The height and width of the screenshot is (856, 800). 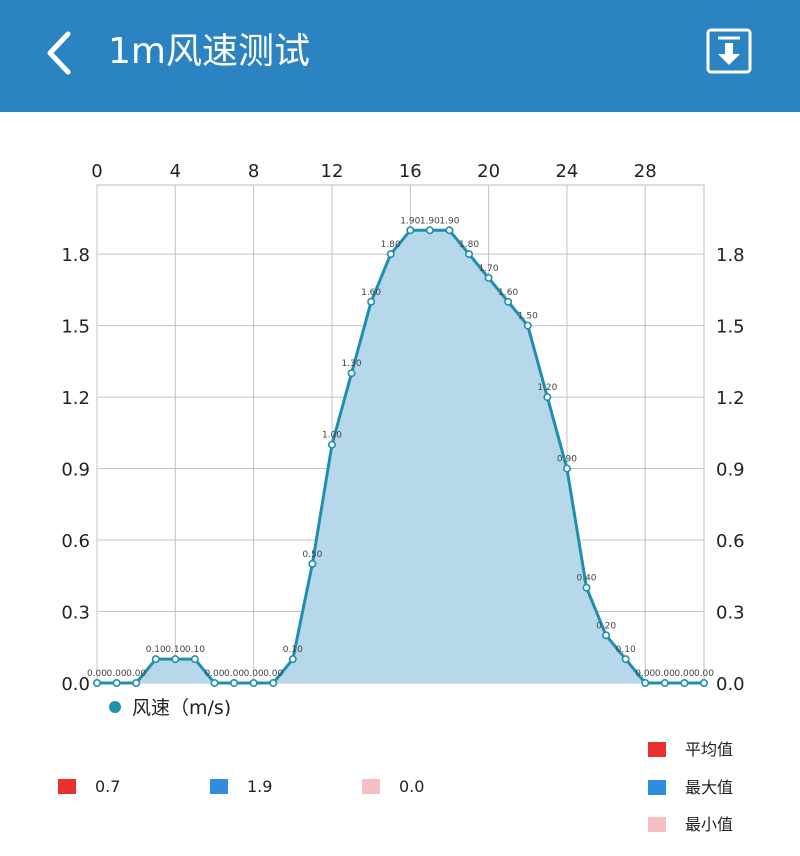 I want to click on download-icon, so click(x=729, y=51).